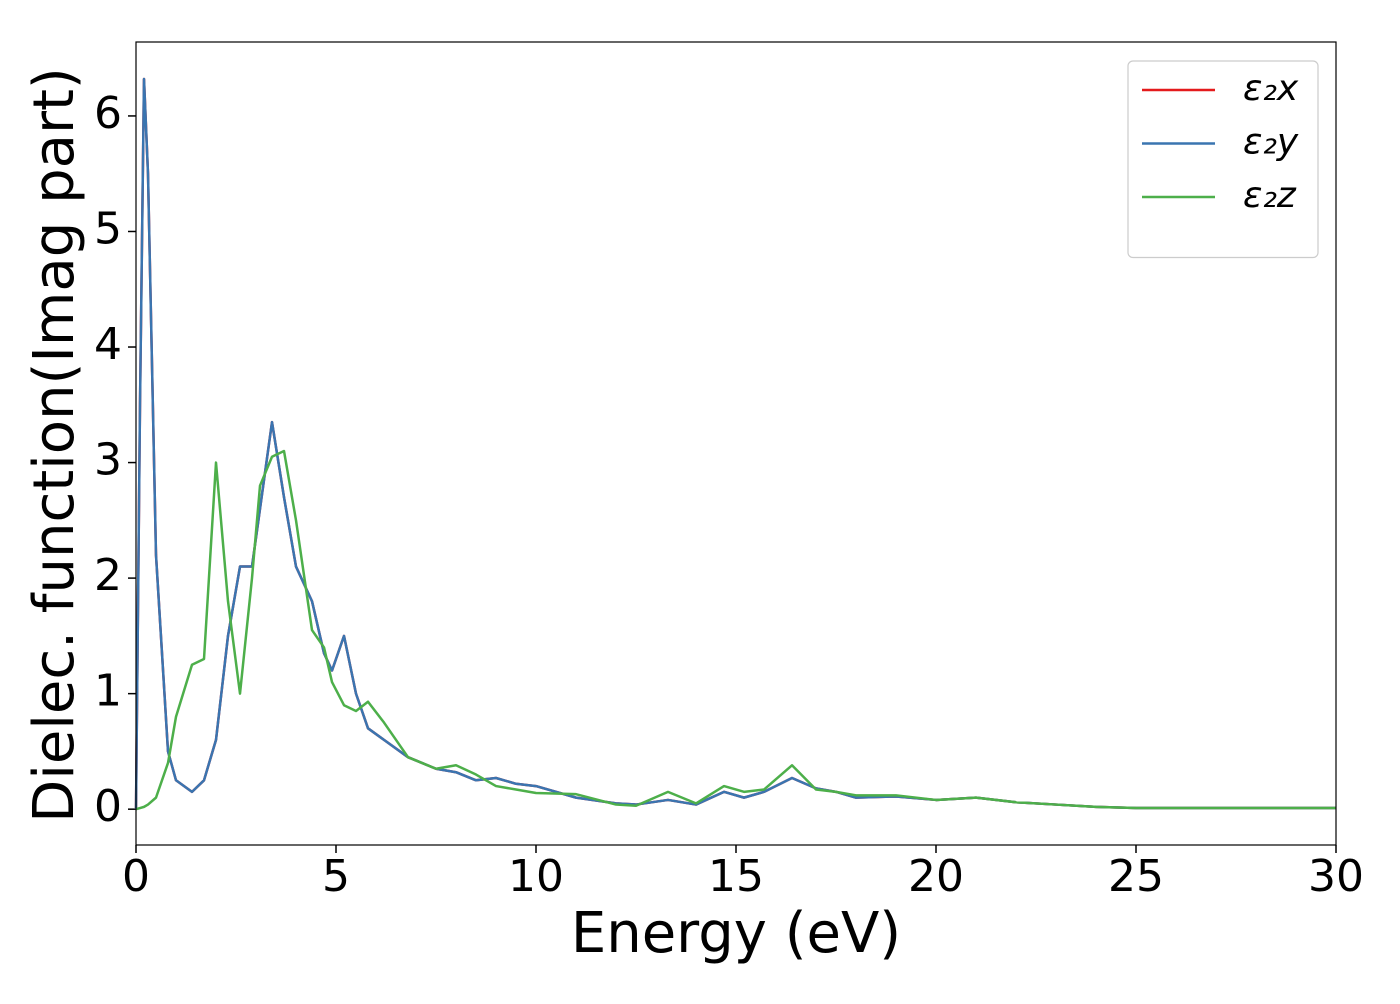 This screenshot has height=1004, width=1400. What do you see at coordinates (108, 113) in the screenshot?
I see `y-tick-label: 6` at bounding box center [108, 113].